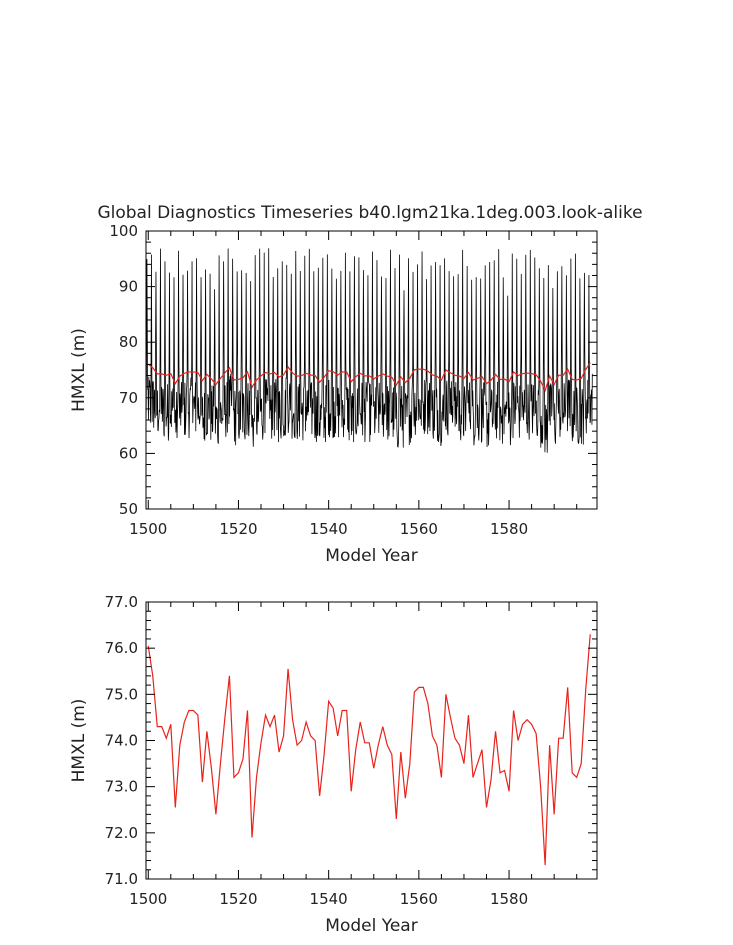 The height and width of the screenshot is (945, 733). I want to click on y-tick-label: 70, so click(128, 398).